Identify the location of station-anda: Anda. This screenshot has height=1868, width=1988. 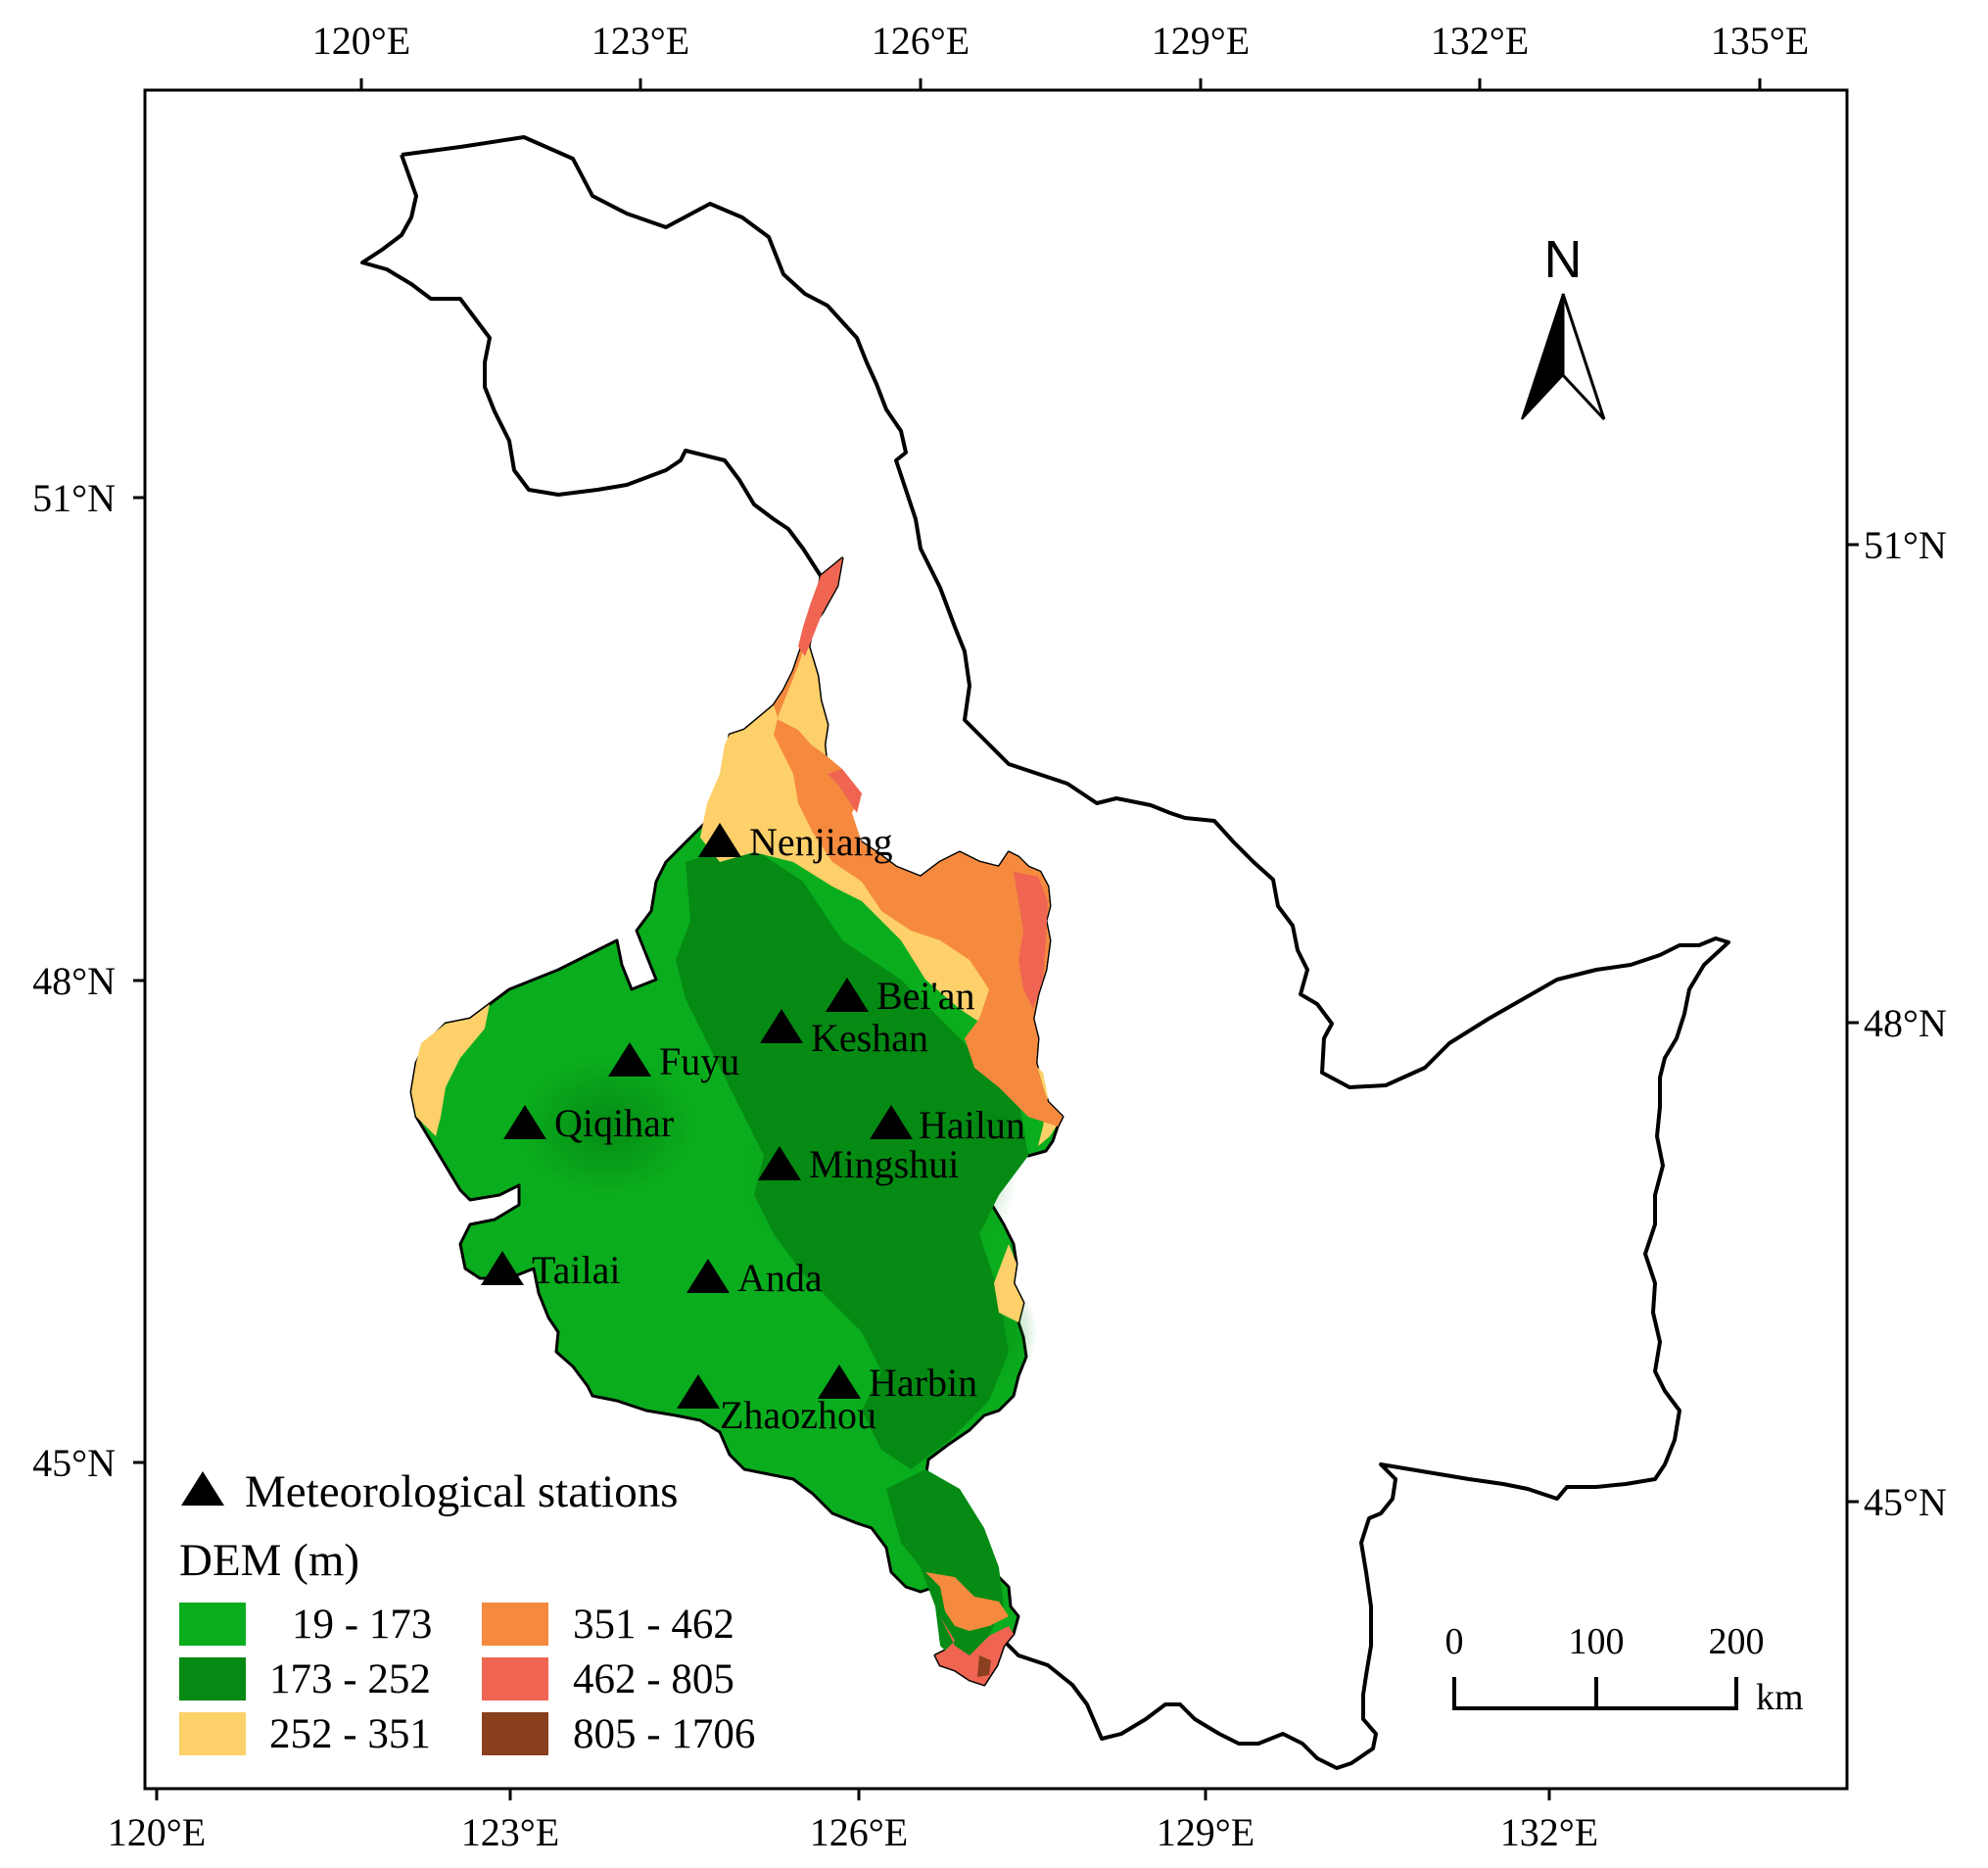
(754, 1278).